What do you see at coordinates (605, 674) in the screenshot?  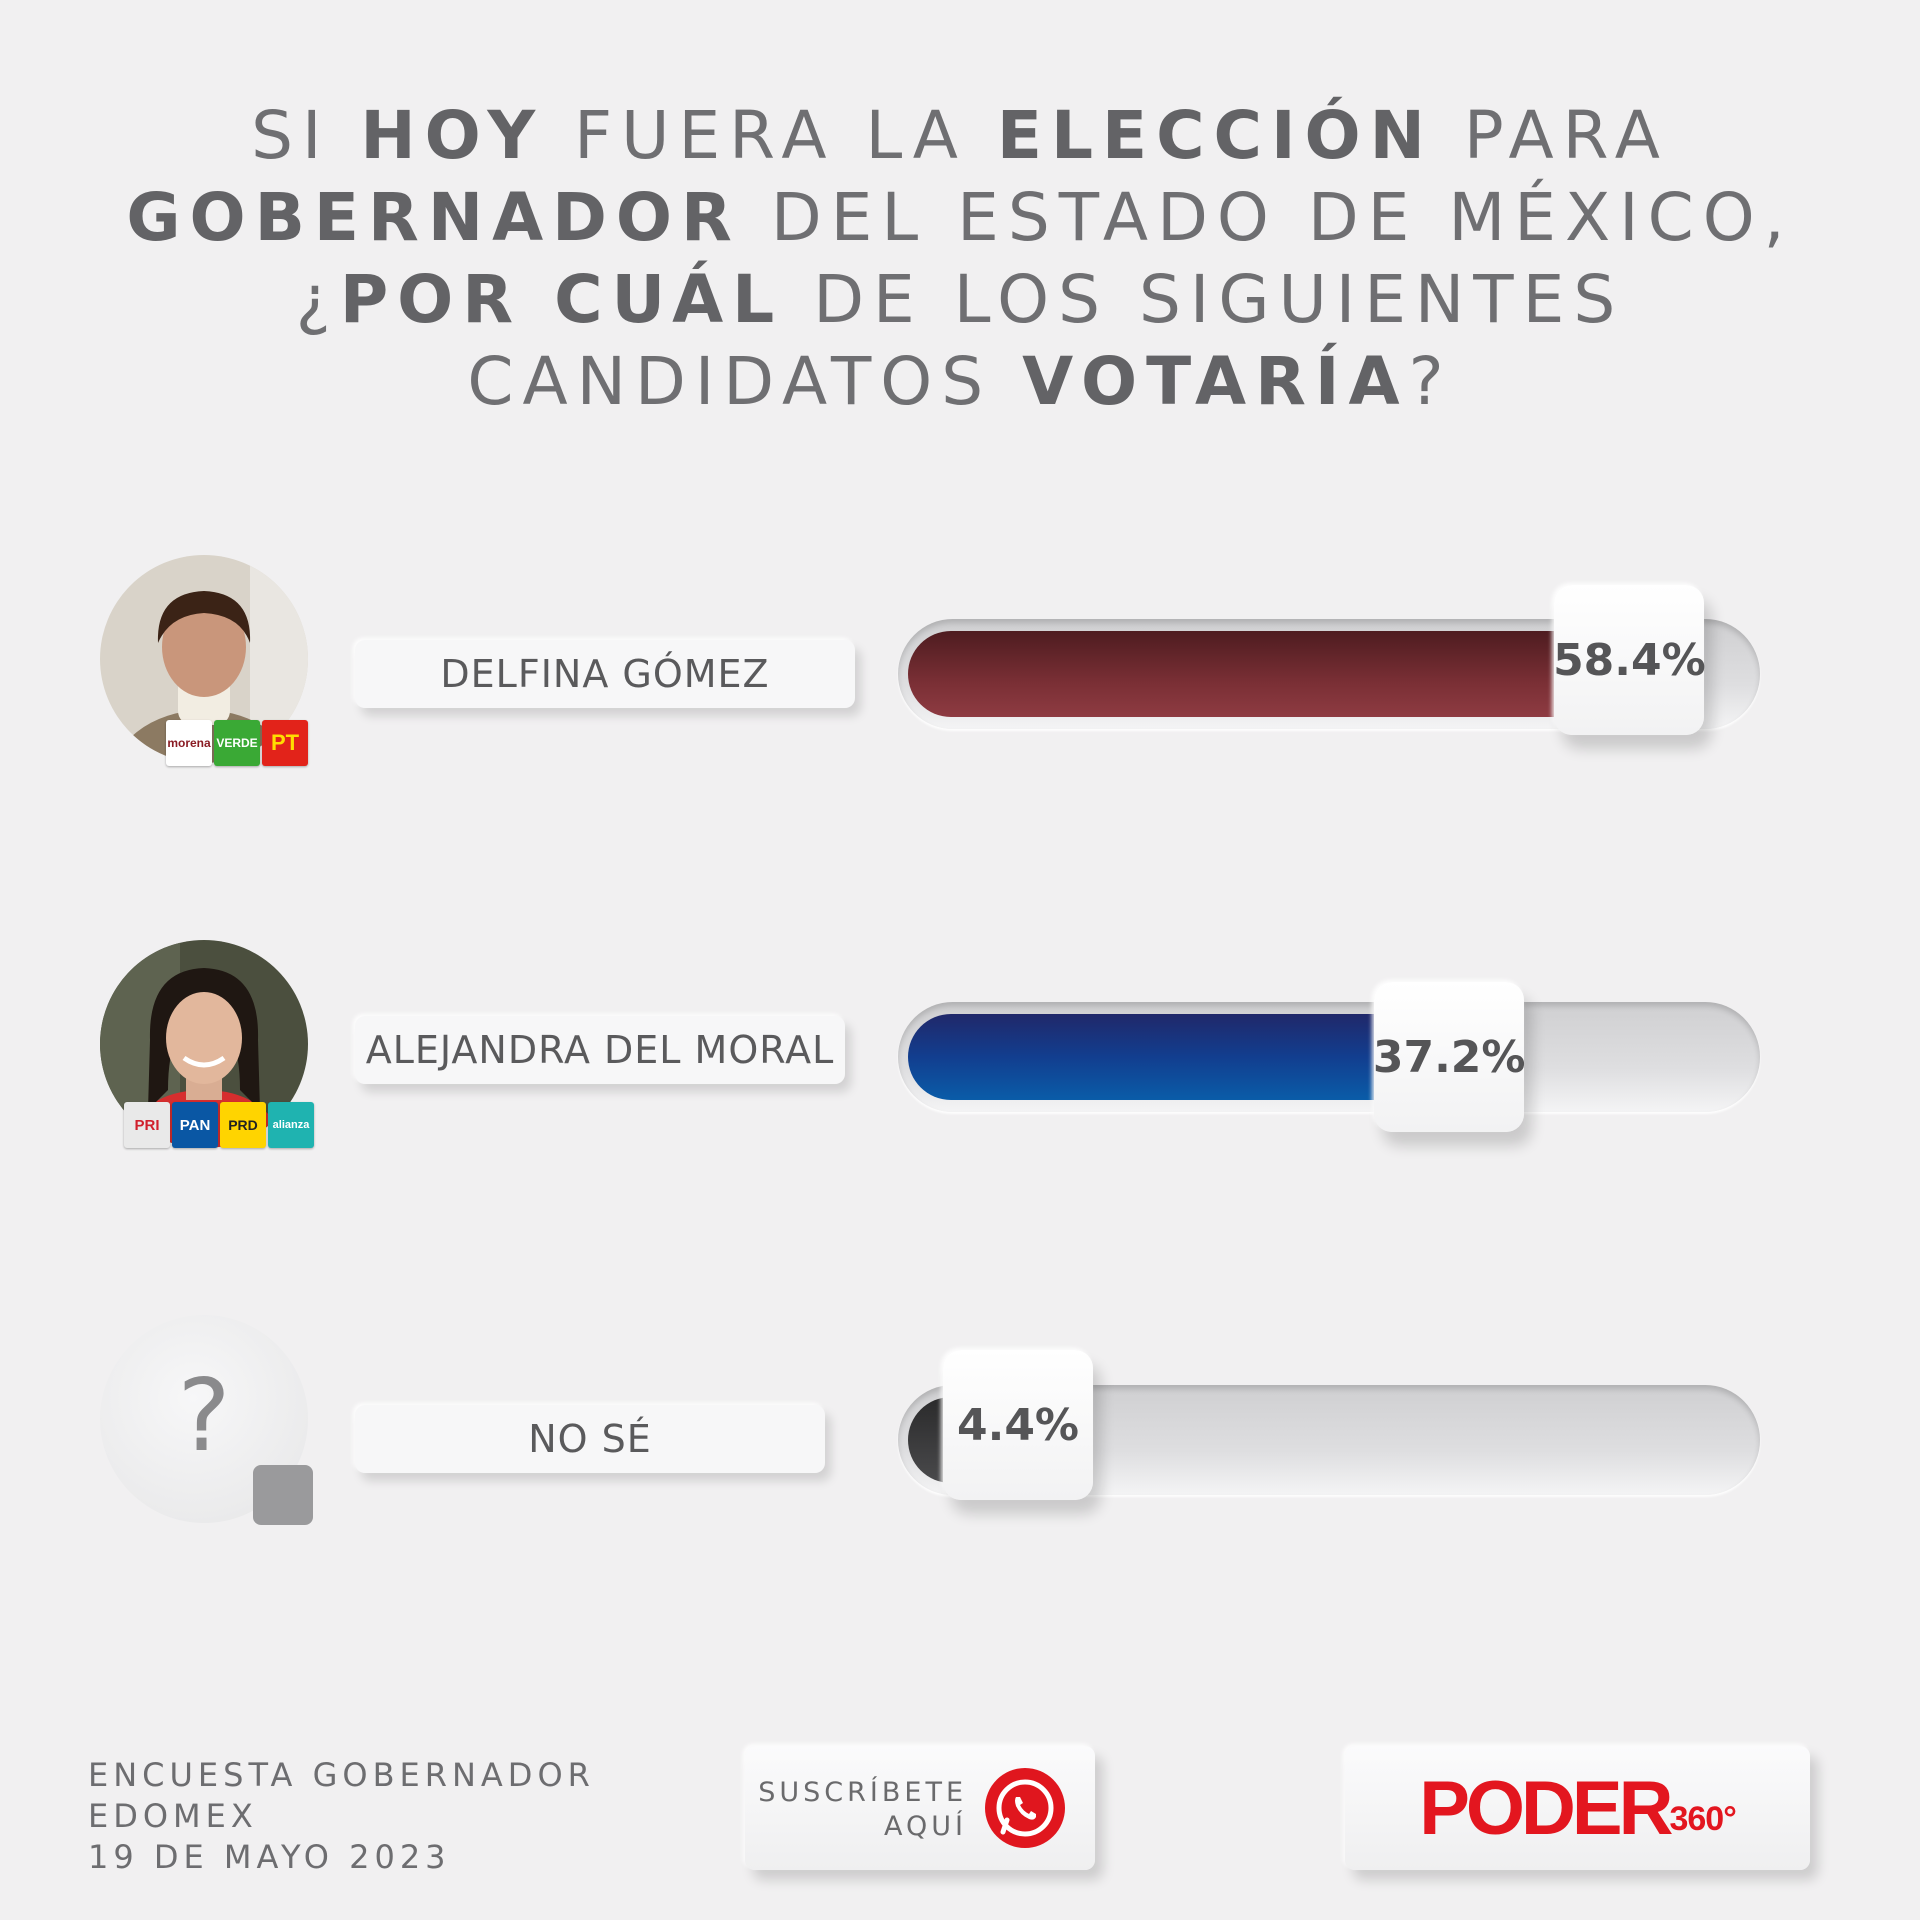 I see `candidate-name: DELFINA GÓMEZ` at bounding box center [605, 674].